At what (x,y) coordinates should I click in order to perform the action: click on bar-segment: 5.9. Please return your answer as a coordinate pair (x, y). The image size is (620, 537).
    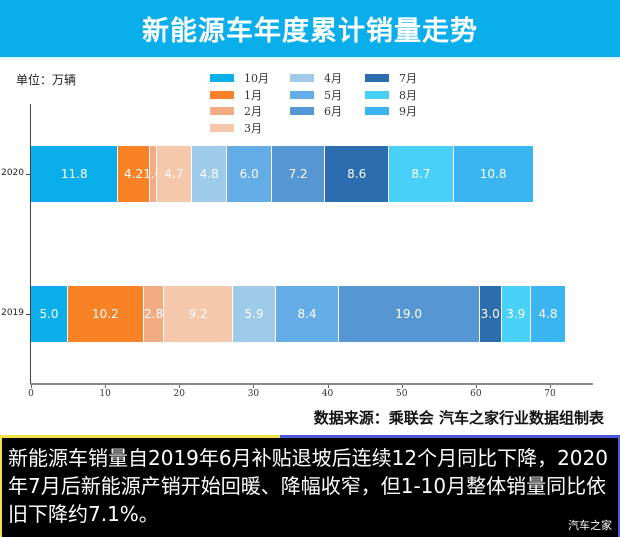
    Looking at the image, I should click on (254, 314).